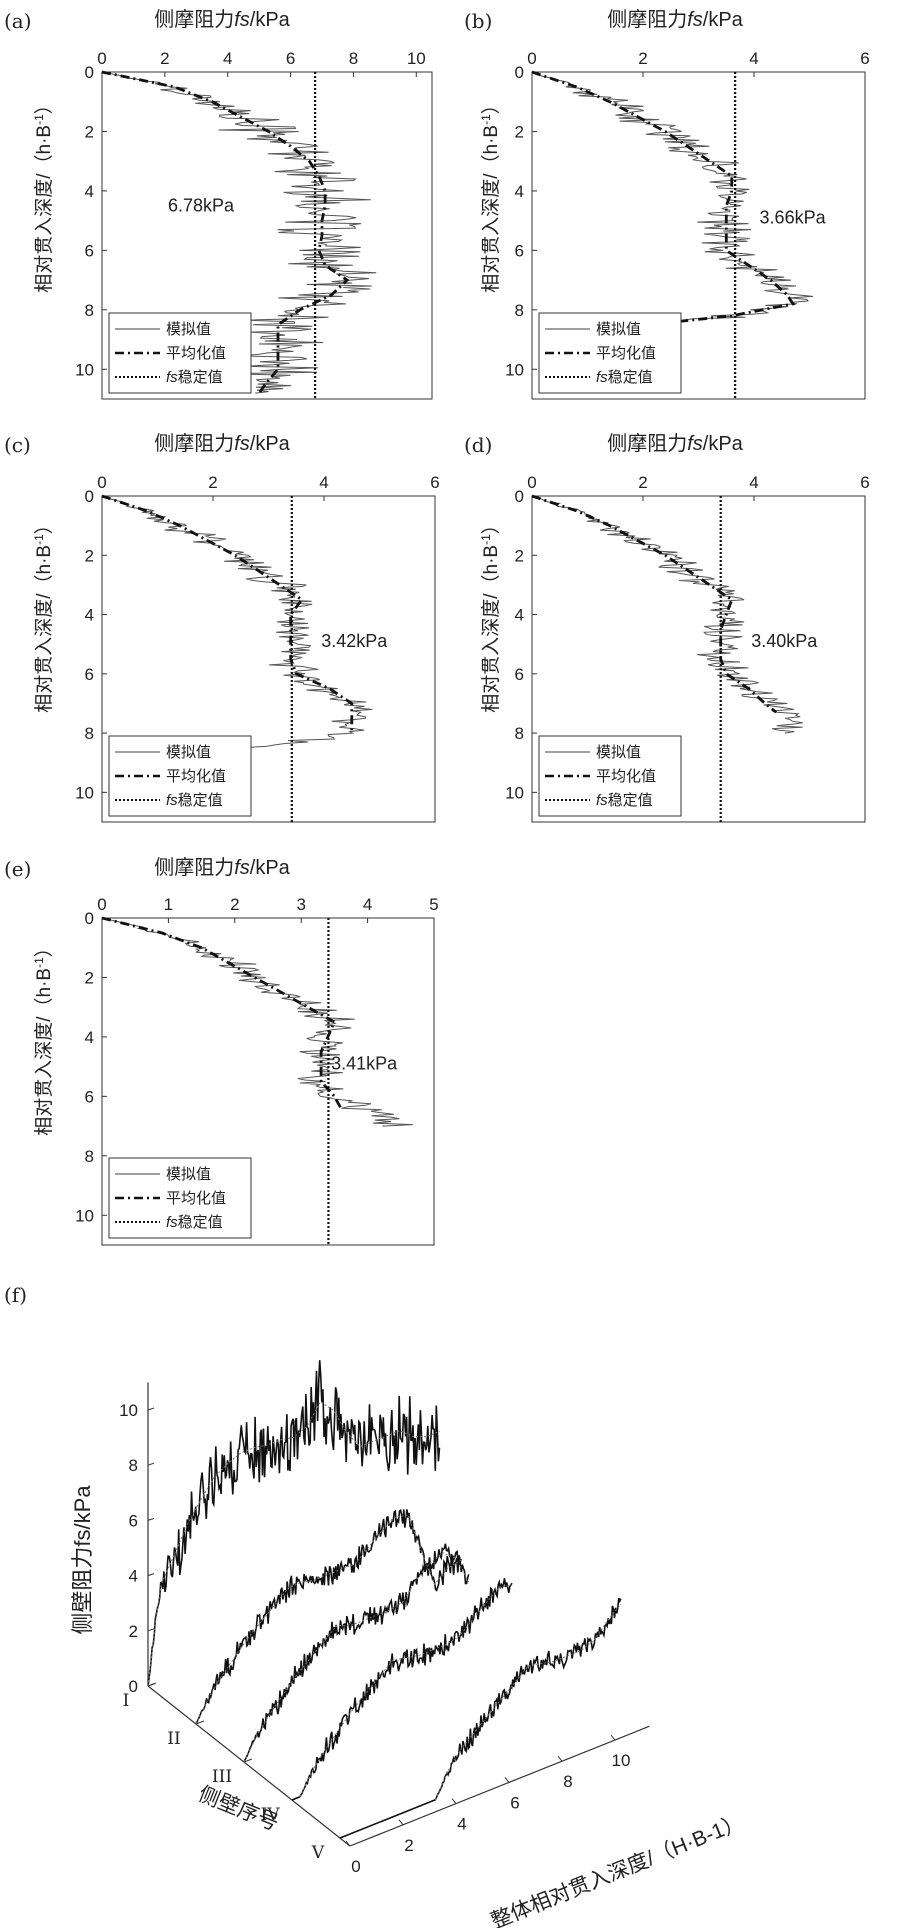 The image size is (903, 1928). Describe the element at coordinates (222, 19) in the screenshot. I see `panel-a-xlabel: 侧摩阻力fs/kPa` at that location.